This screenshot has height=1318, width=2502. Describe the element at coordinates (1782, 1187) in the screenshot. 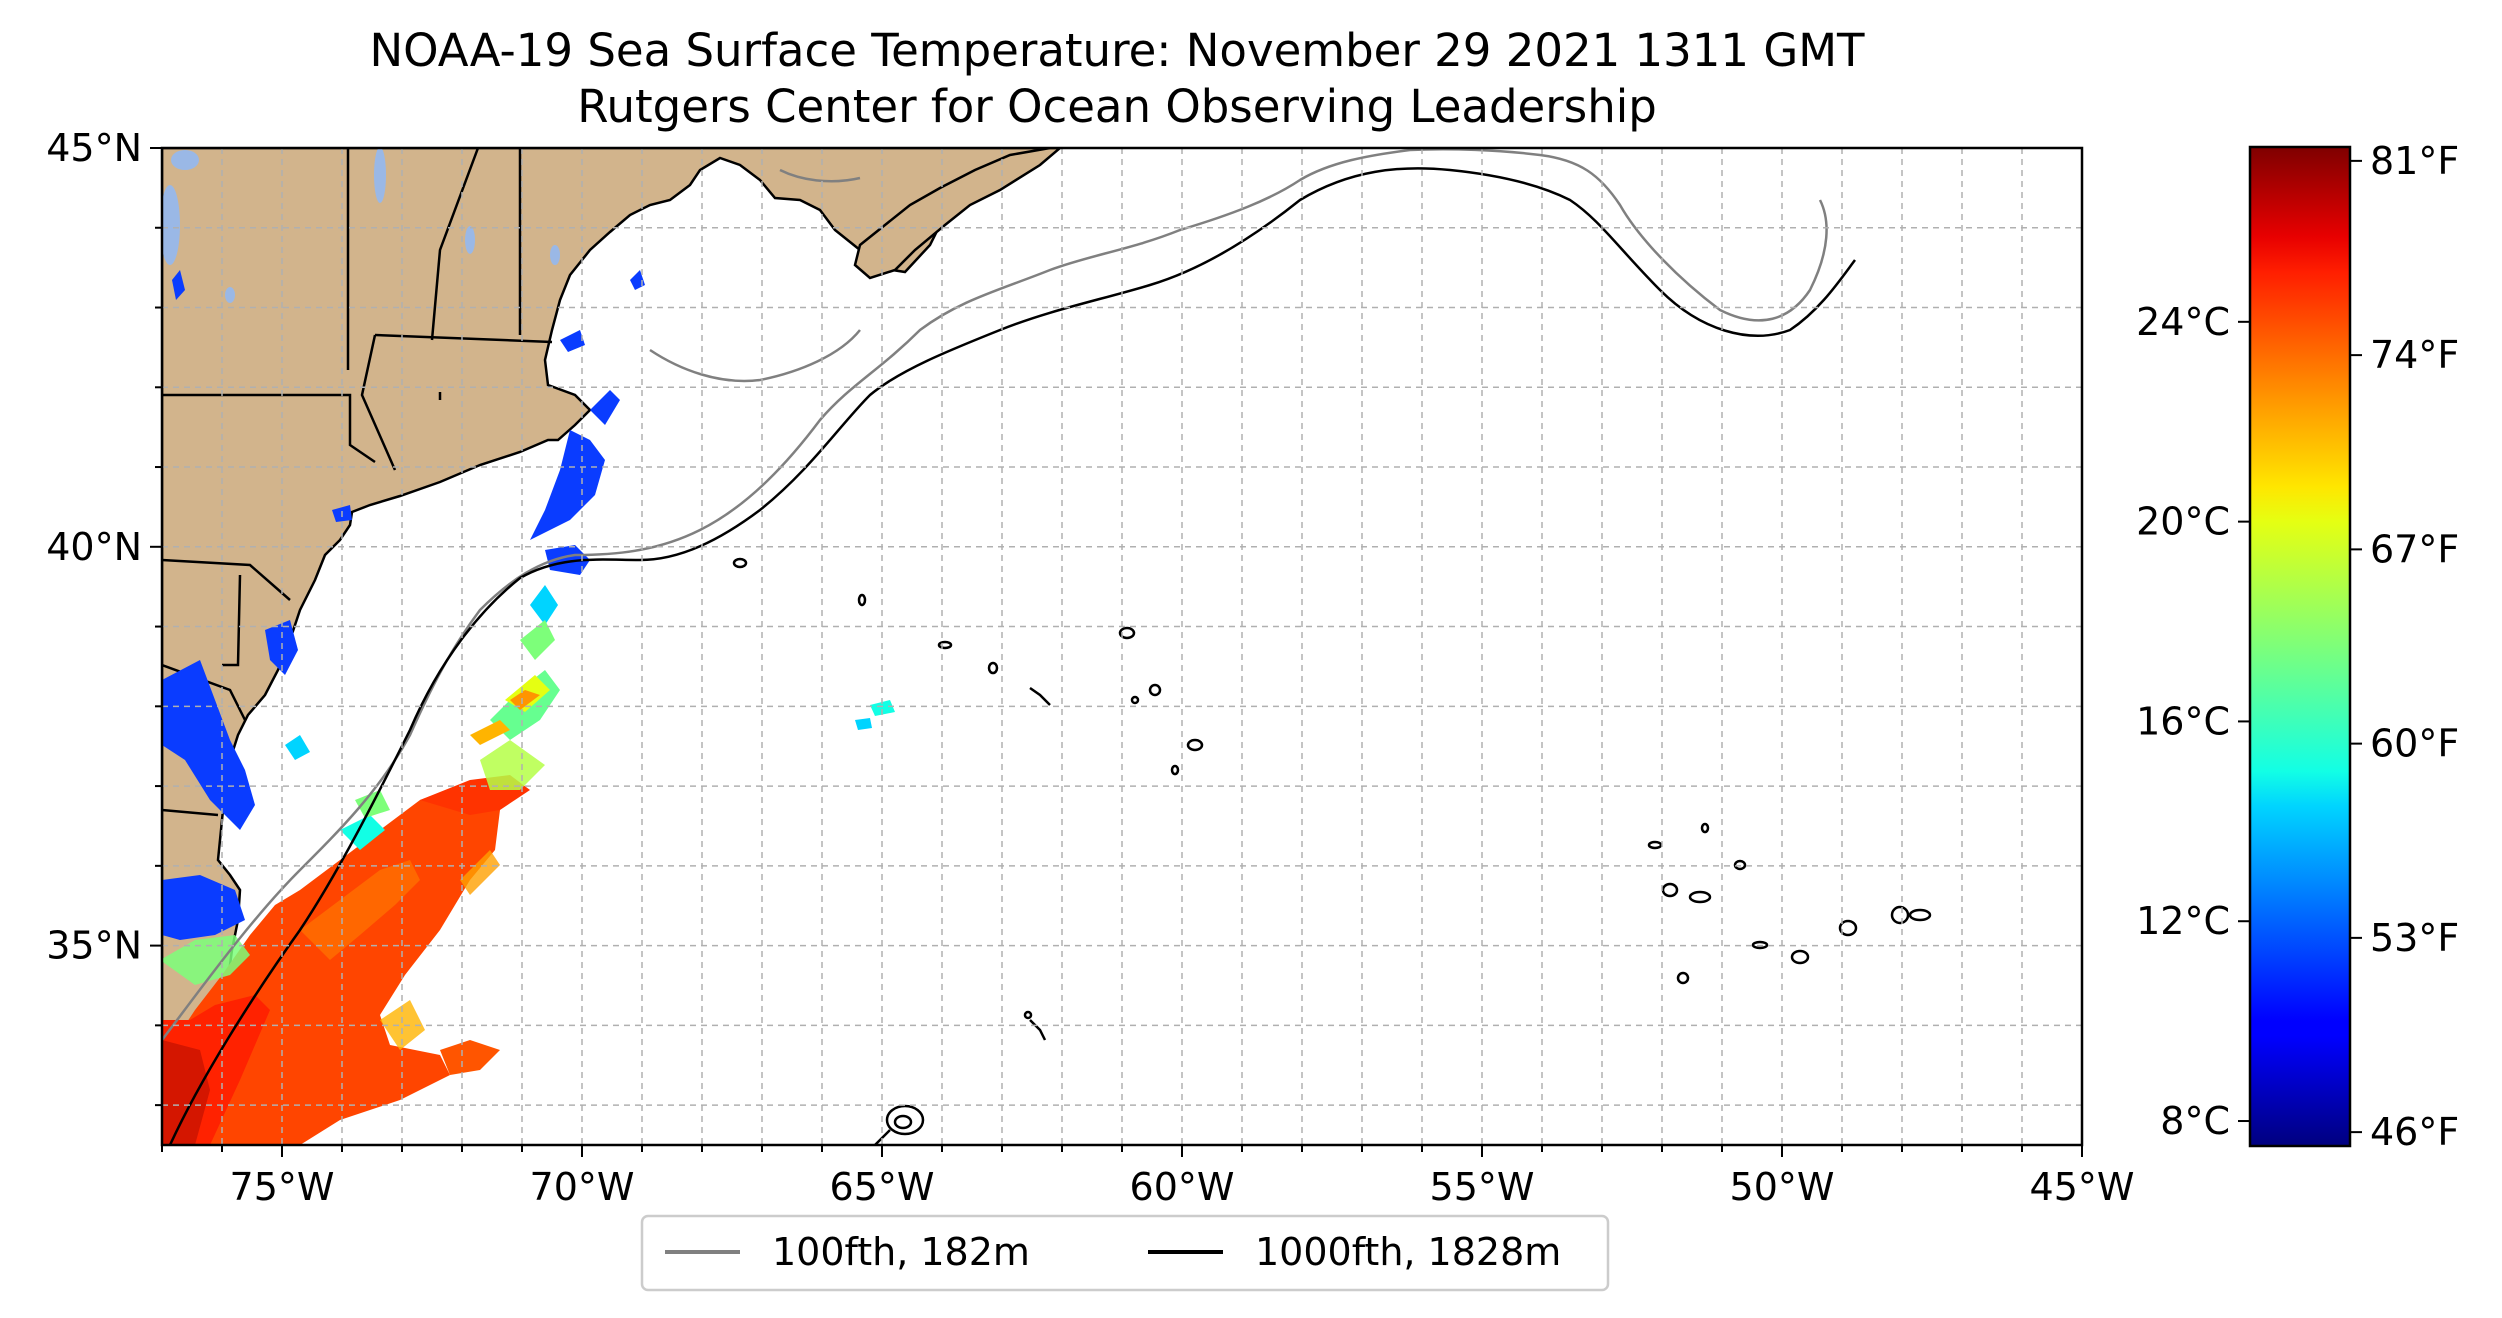

I see `x-tick-label: 50°W` at that location.